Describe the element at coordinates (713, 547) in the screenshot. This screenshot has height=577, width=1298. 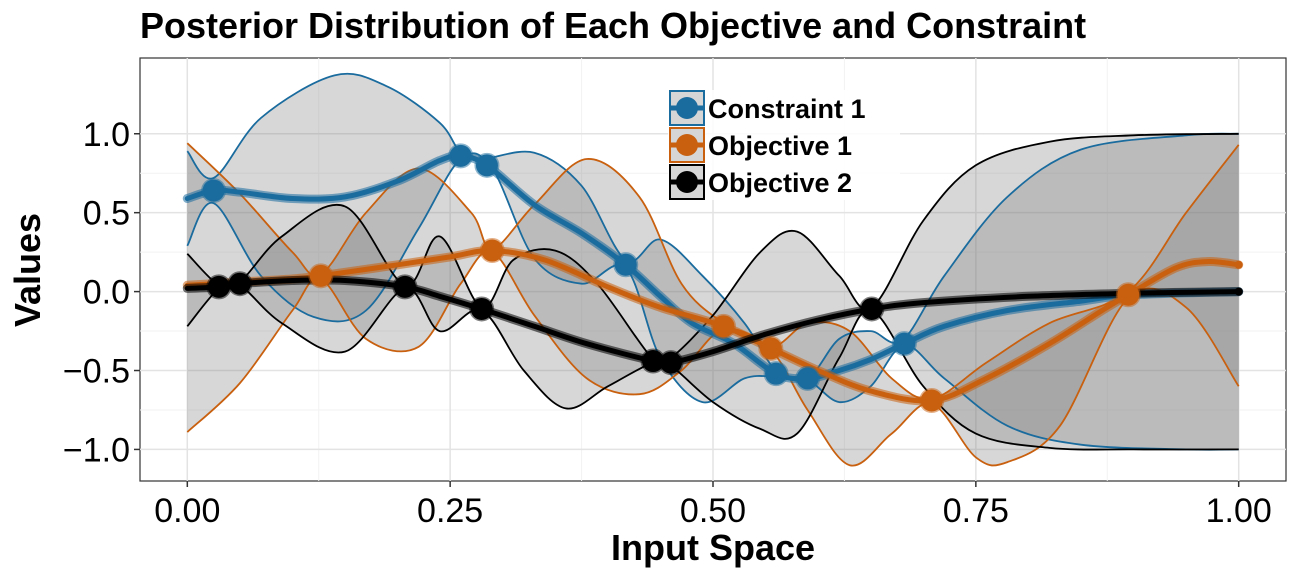
I see `x-axis-title: Input Space` at that location.